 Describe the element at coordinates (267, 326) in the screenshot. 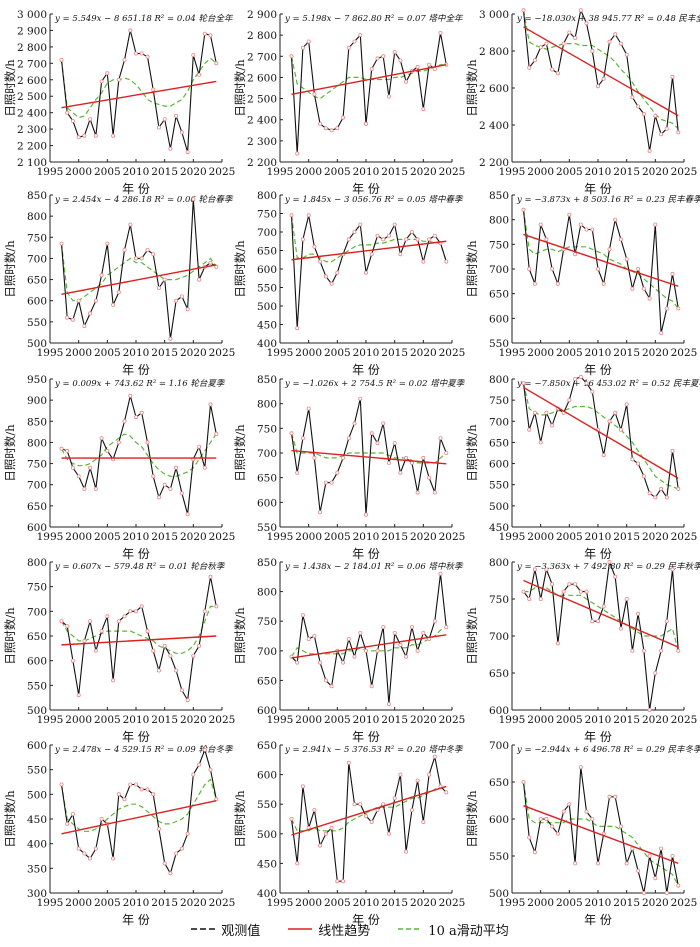

I see `y-tick-label: 450` at that location.